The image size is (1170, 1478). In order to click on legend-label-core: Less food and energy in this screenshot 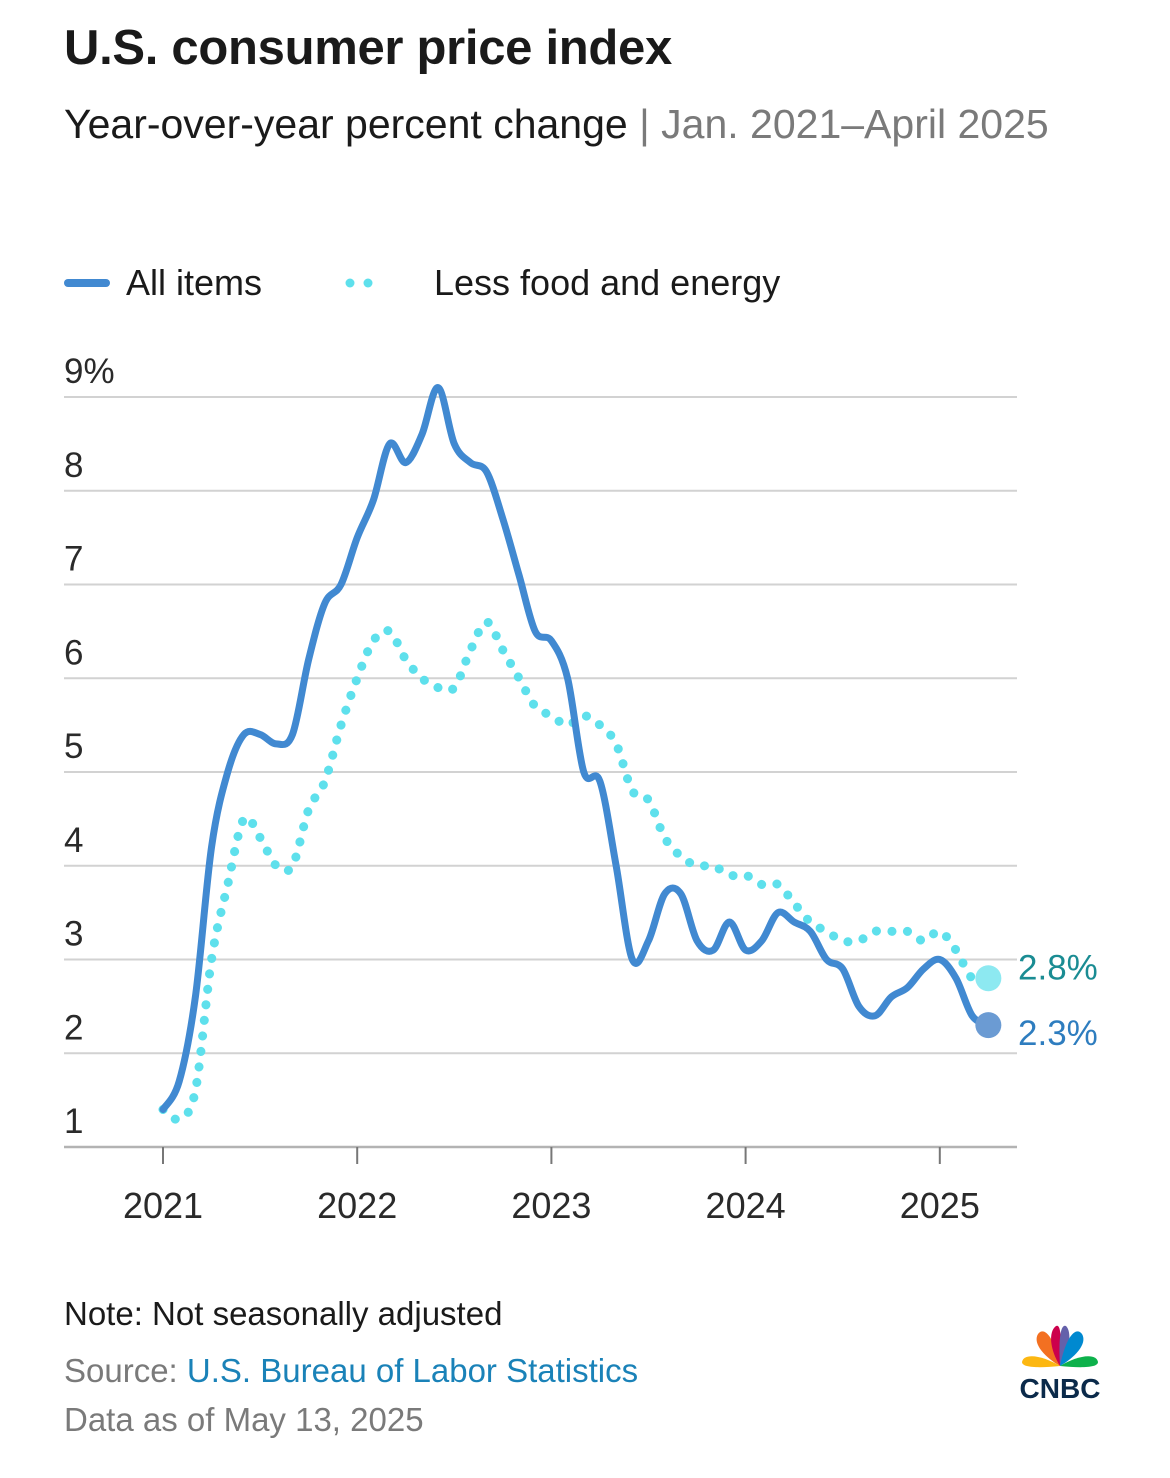, I will do `click(607, 282)`.